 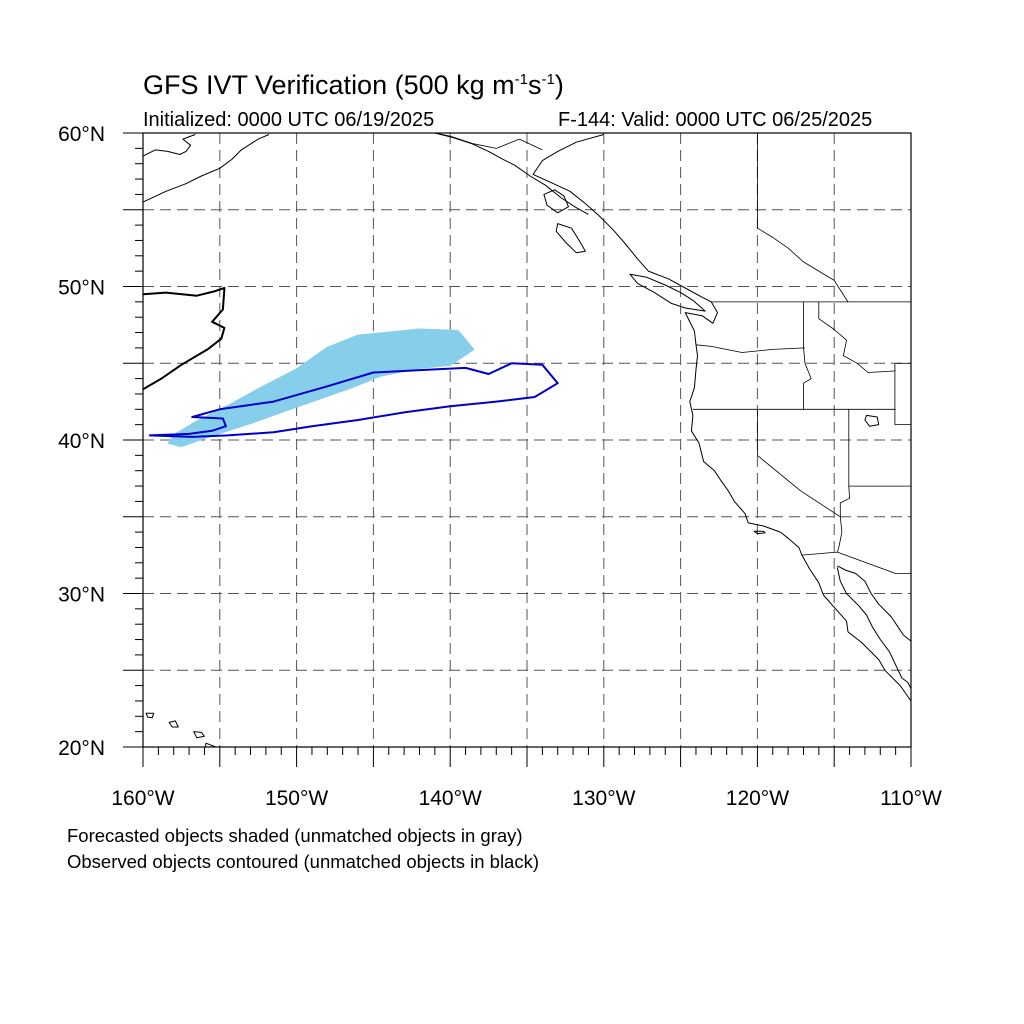 What do you see at coordinates (81, 288) in the screenshot?
I see `lat-label: 50°N` at bounding box center [81, 288].